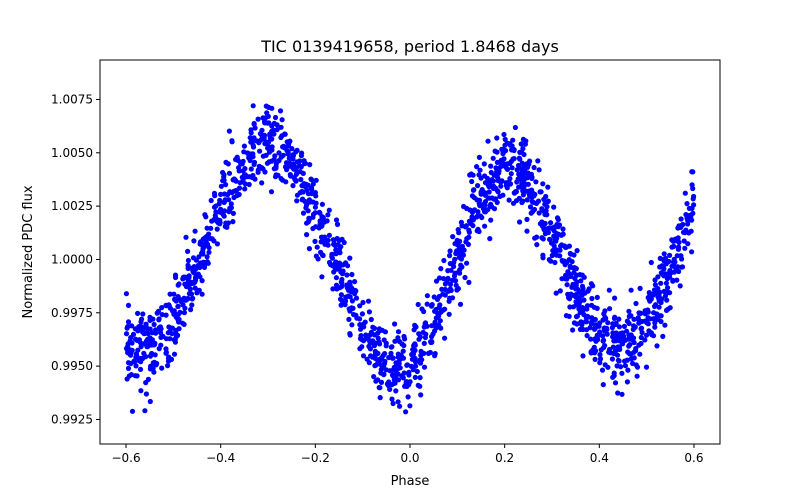  What do you see at coordinates (220, 458) in the screenshot?
I see `x-tick-label: −0.4` at bounding box center [220, 458].